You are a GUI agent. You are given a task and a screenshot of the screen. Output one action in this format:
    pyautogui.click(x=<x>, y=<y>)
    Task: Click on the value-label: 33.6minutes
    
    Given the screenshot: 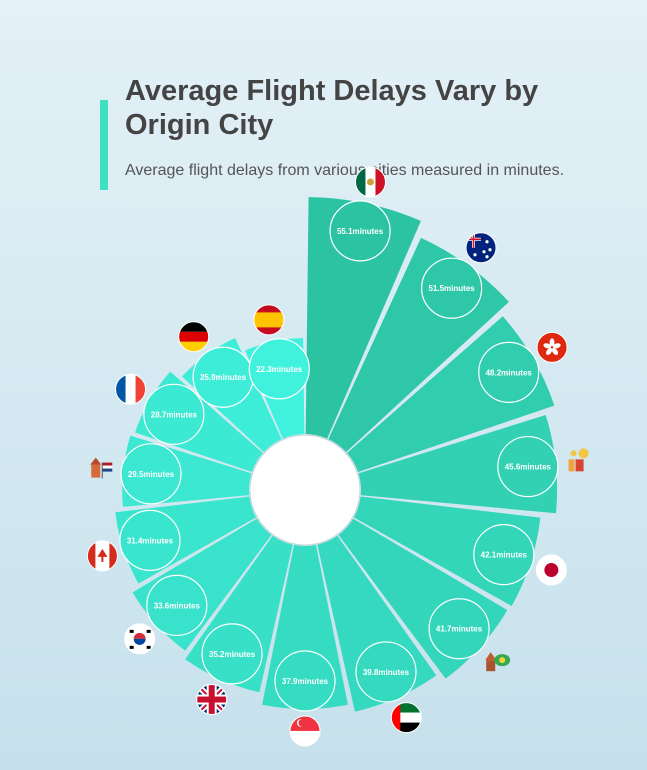 What is the action you would take?
    pyautogui.click(x=177, y=605)
    